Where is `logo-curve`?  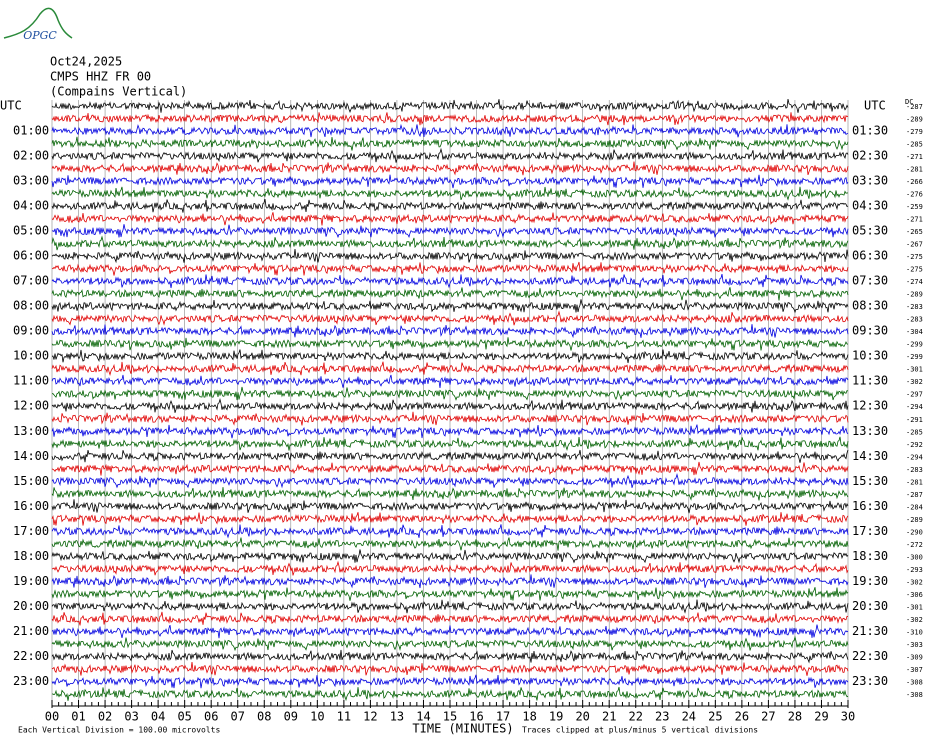
logo-curve is located at coordinates (38, 23).